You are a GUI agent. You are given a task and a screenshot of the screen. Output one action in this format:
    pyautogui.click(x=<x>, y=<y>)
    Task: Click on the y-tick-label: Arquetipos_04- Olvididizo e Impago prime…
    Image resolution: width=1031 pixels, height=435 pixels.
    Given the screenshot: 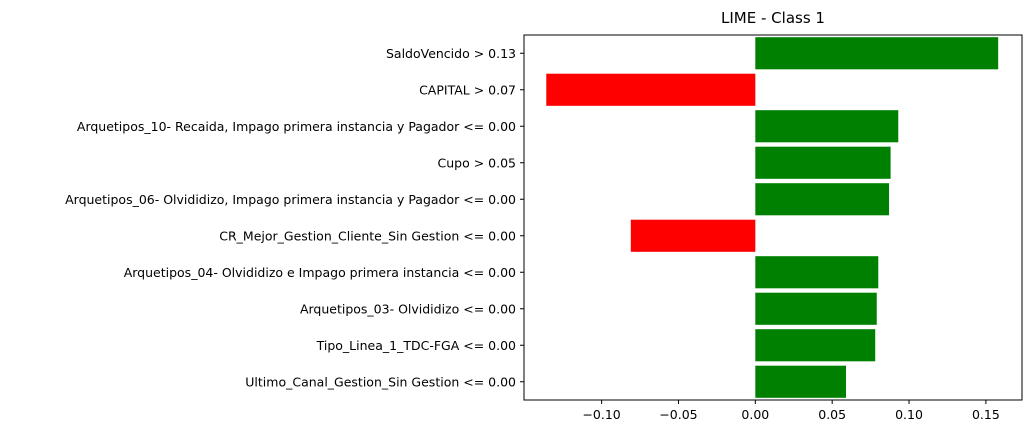 What is the action you would take?
    pyautogui.click(x=320, y=272)
    